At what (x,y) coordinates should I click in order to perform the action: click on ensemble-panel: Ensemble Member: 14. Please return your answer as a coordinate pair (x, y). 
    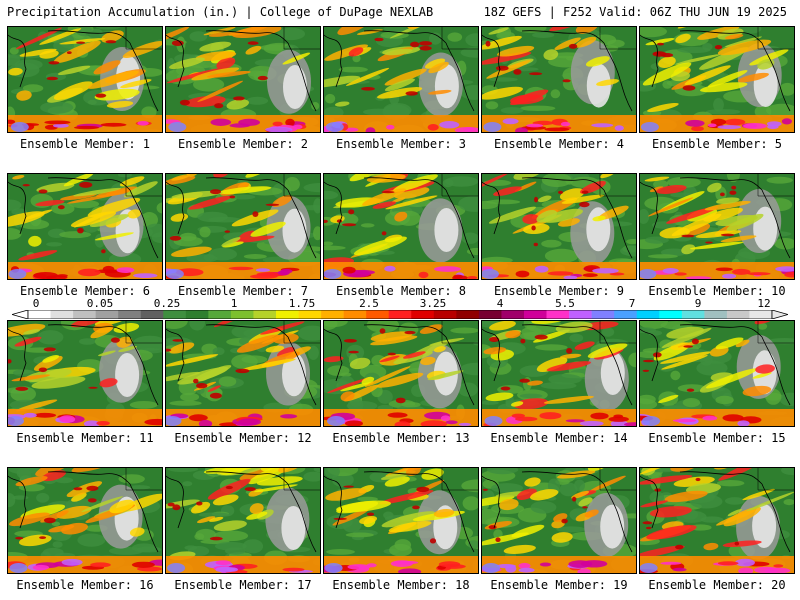
    Looking at the image, I should click on (559, 386).